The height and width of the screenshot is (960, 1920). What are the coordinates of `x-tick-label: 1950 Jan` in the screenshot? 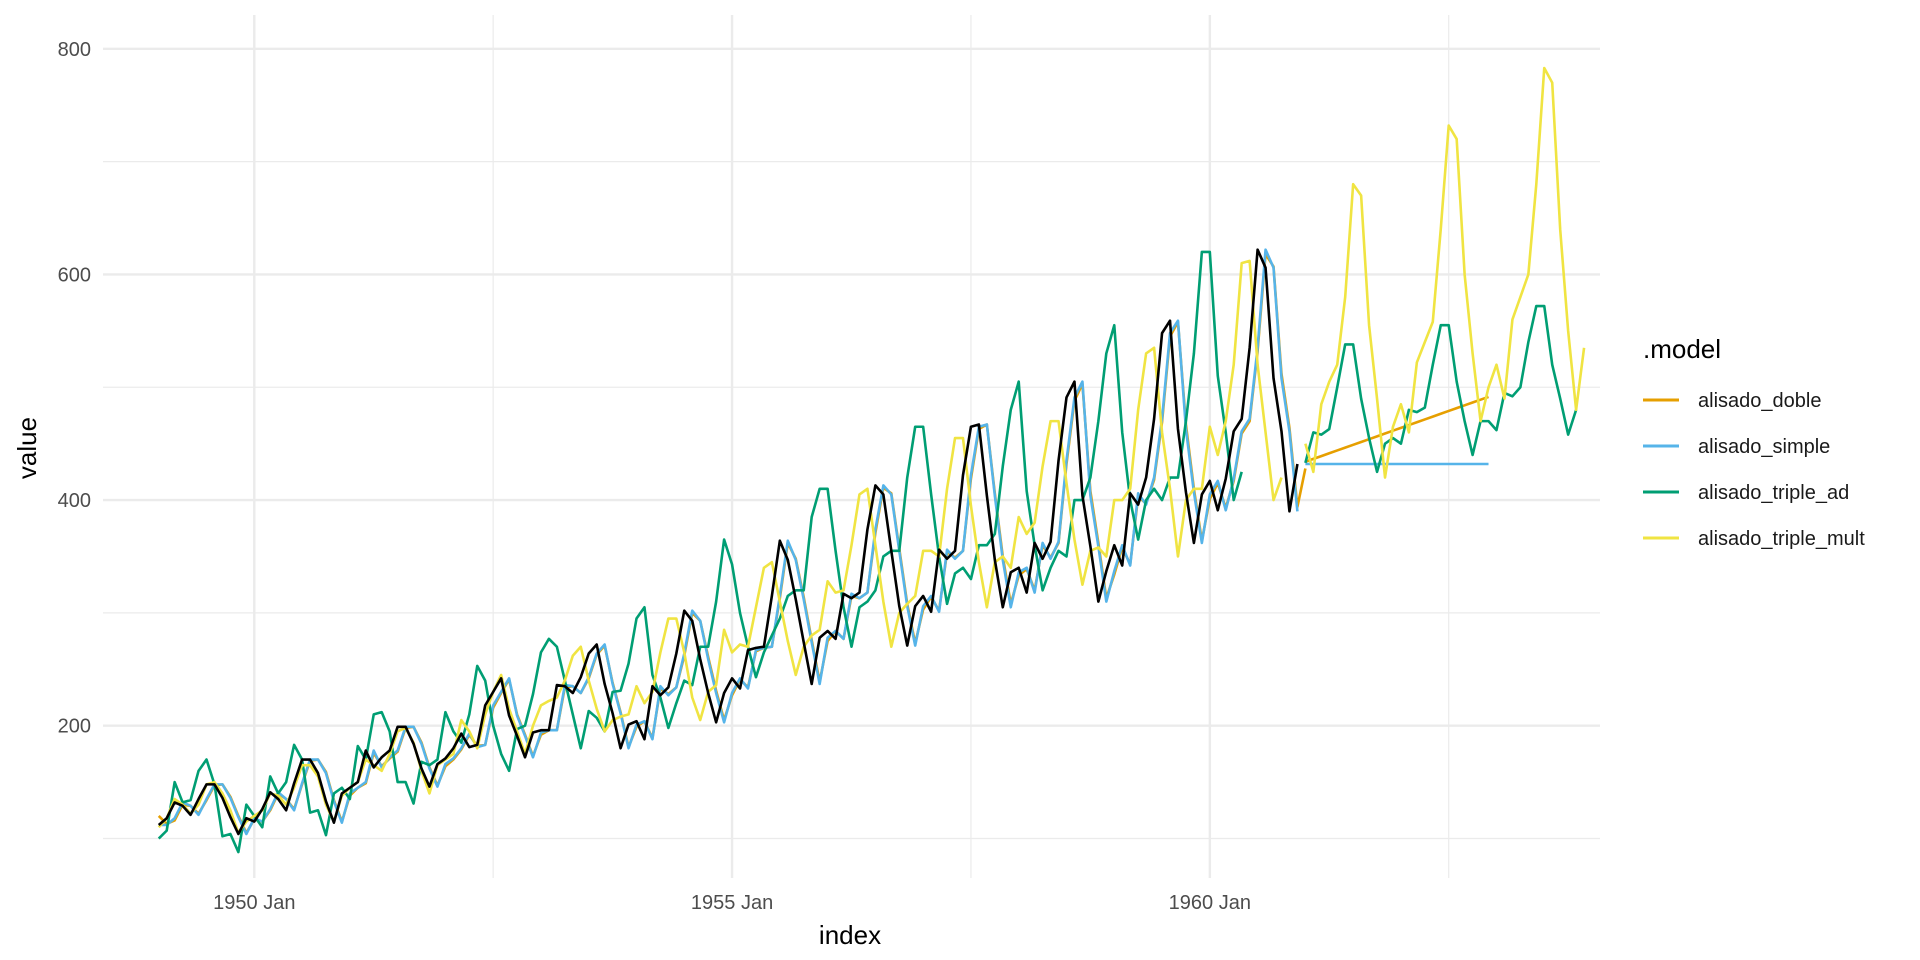 It's located at (254, 903).